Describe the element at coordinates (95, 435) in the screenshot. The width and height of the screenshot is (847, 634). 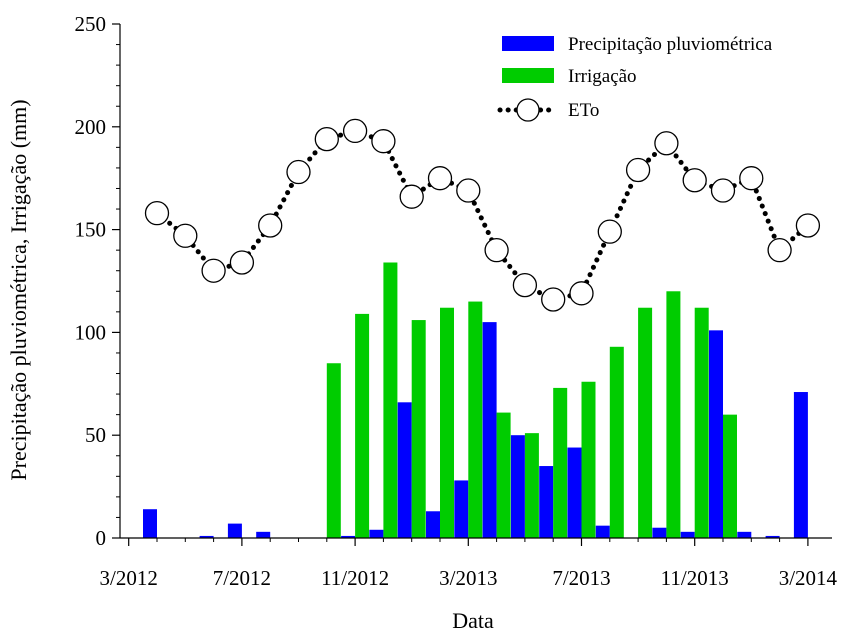
I see `y-tick-label-50: 50` at that location.